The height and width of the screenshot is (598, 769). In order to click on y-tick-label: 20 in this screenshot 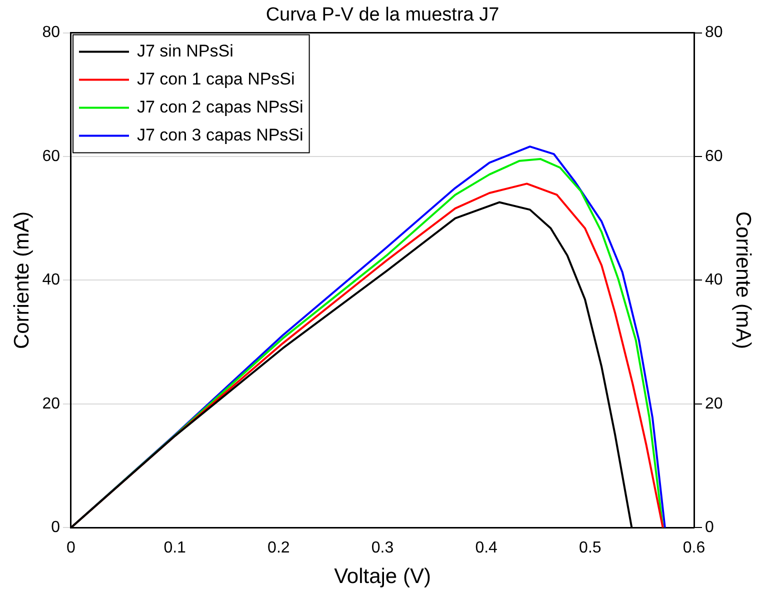, I will do `click(51, 403)`.